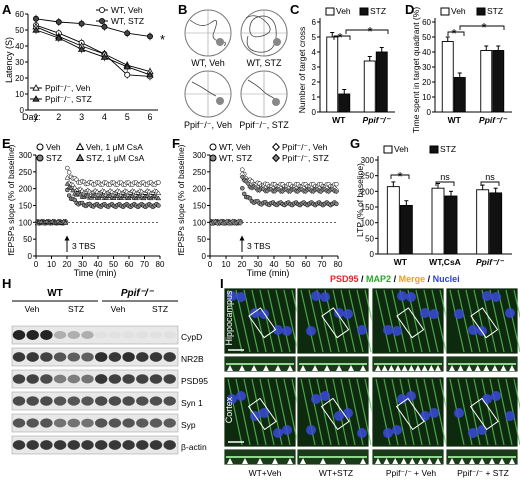  What do you see at coordinates (322, 264) in the screenshot?
I see `f-chart-x-tick-label: 70` at bounding box center [322, 264].